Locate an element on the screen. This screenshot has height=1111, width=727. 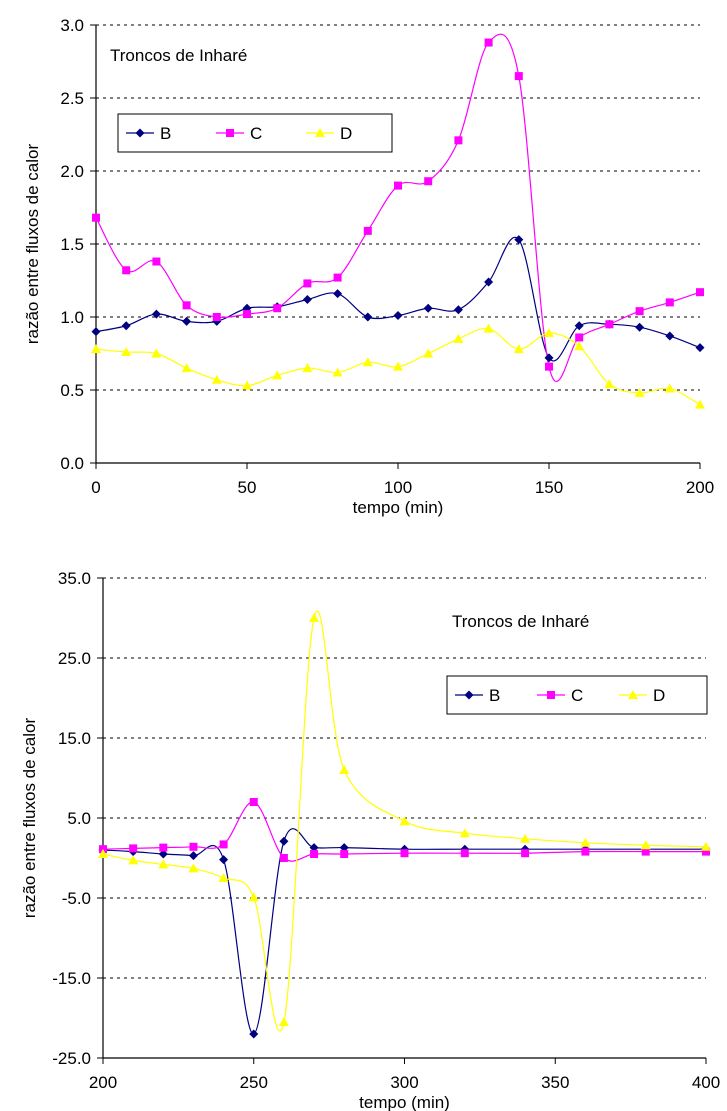
x-tick-label: 350 is located at coordinates (555, 1082).